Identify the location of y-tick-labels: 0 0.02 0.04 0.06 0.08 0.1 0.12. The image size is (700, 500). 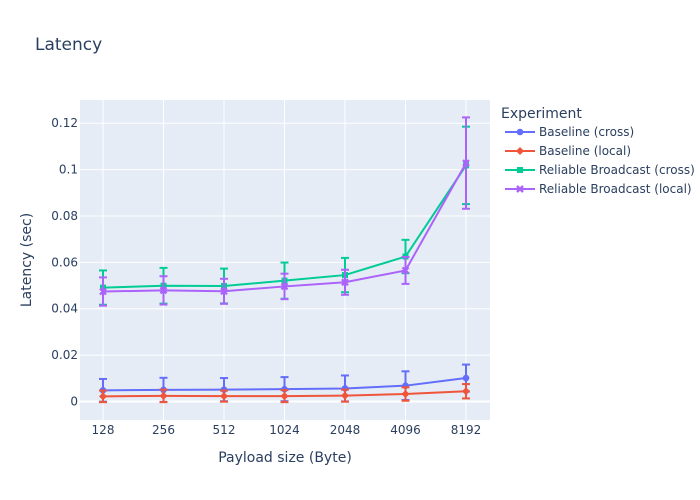
(64, 262).